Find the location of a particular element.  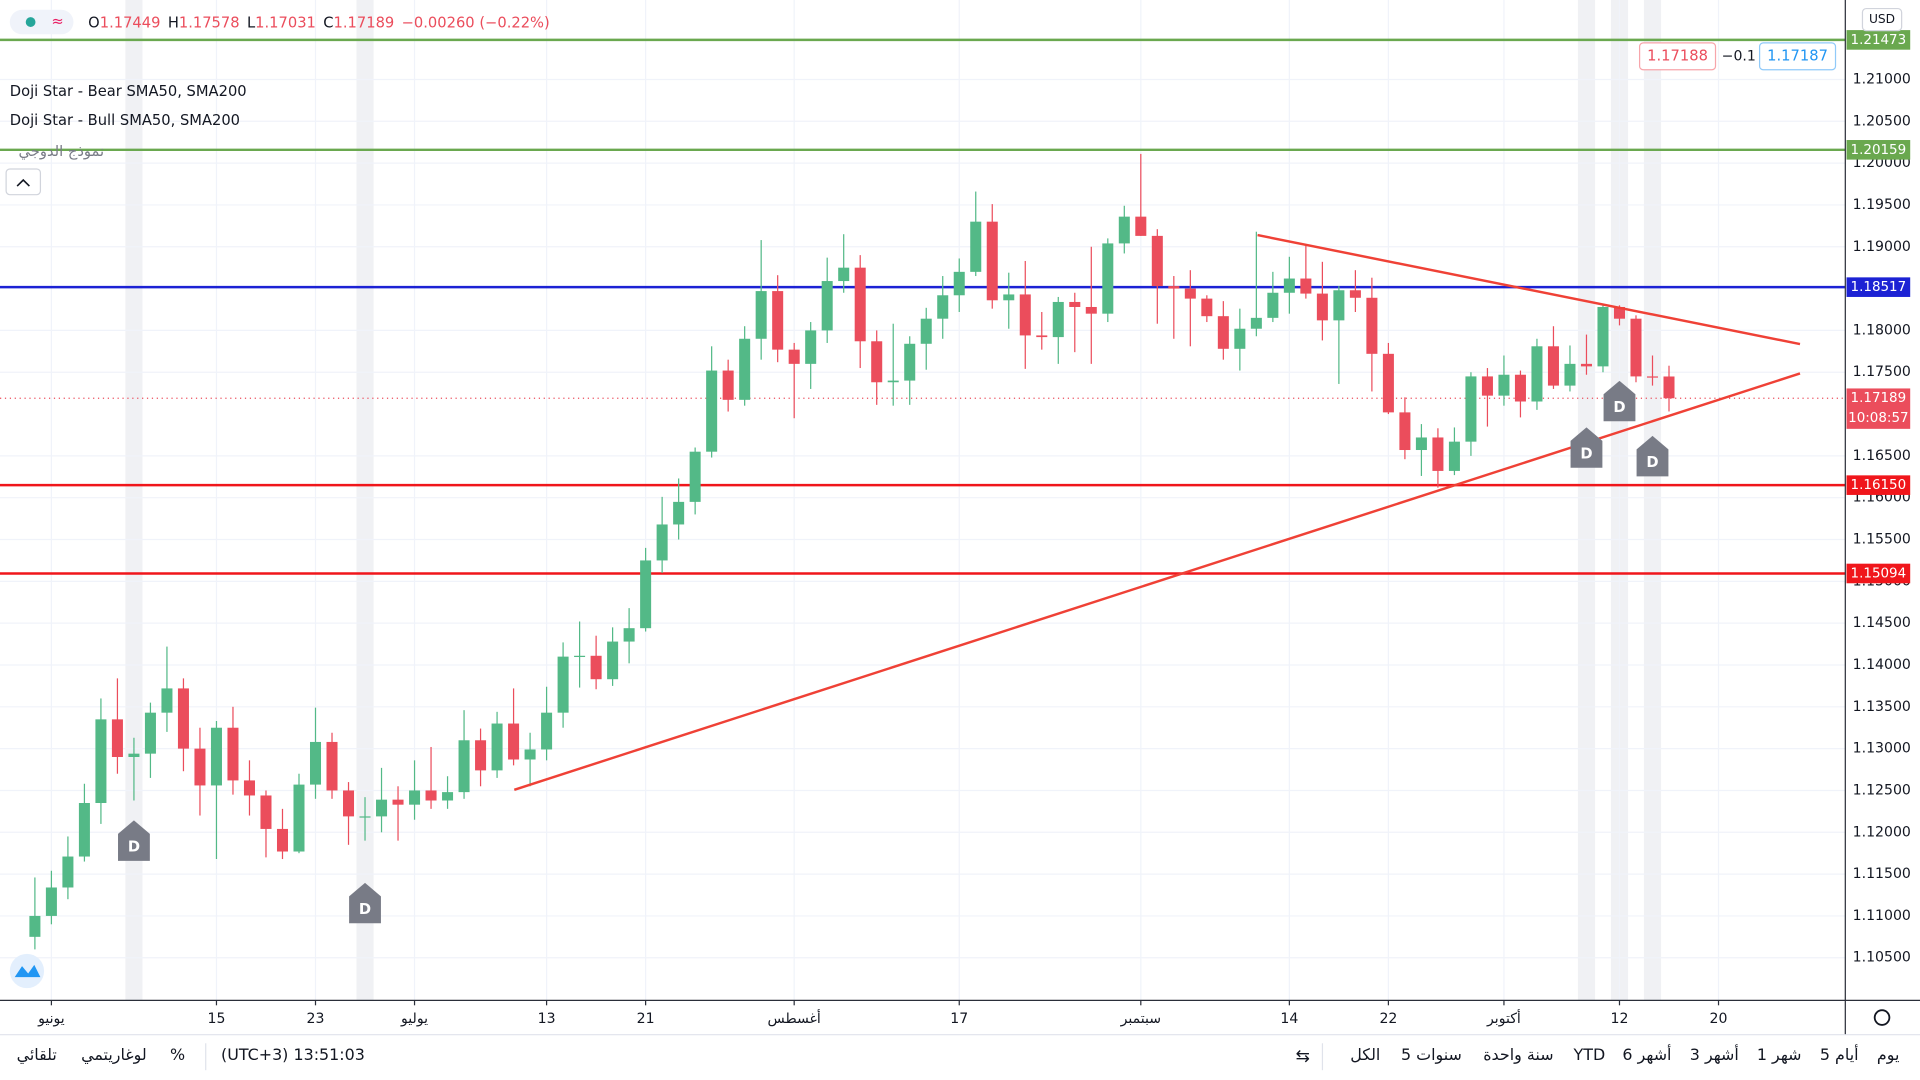

range-button: YTD is located at coordinates (1589, 1054).